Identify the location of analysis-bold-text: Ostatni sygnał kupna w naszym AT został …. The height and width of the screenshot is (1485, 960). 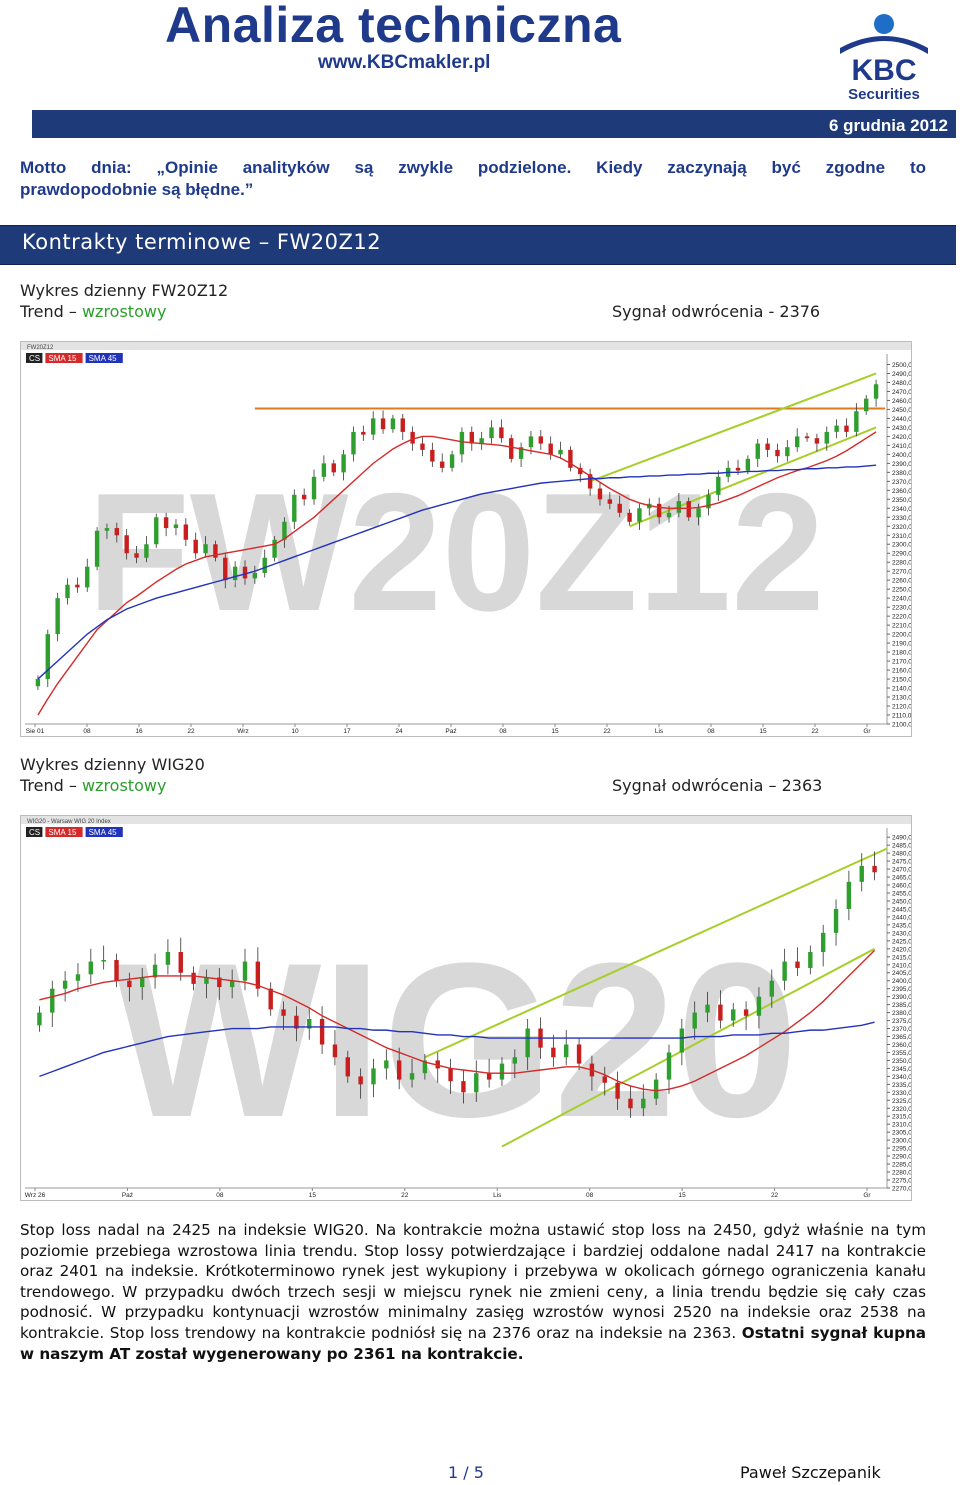
(473, 1343).